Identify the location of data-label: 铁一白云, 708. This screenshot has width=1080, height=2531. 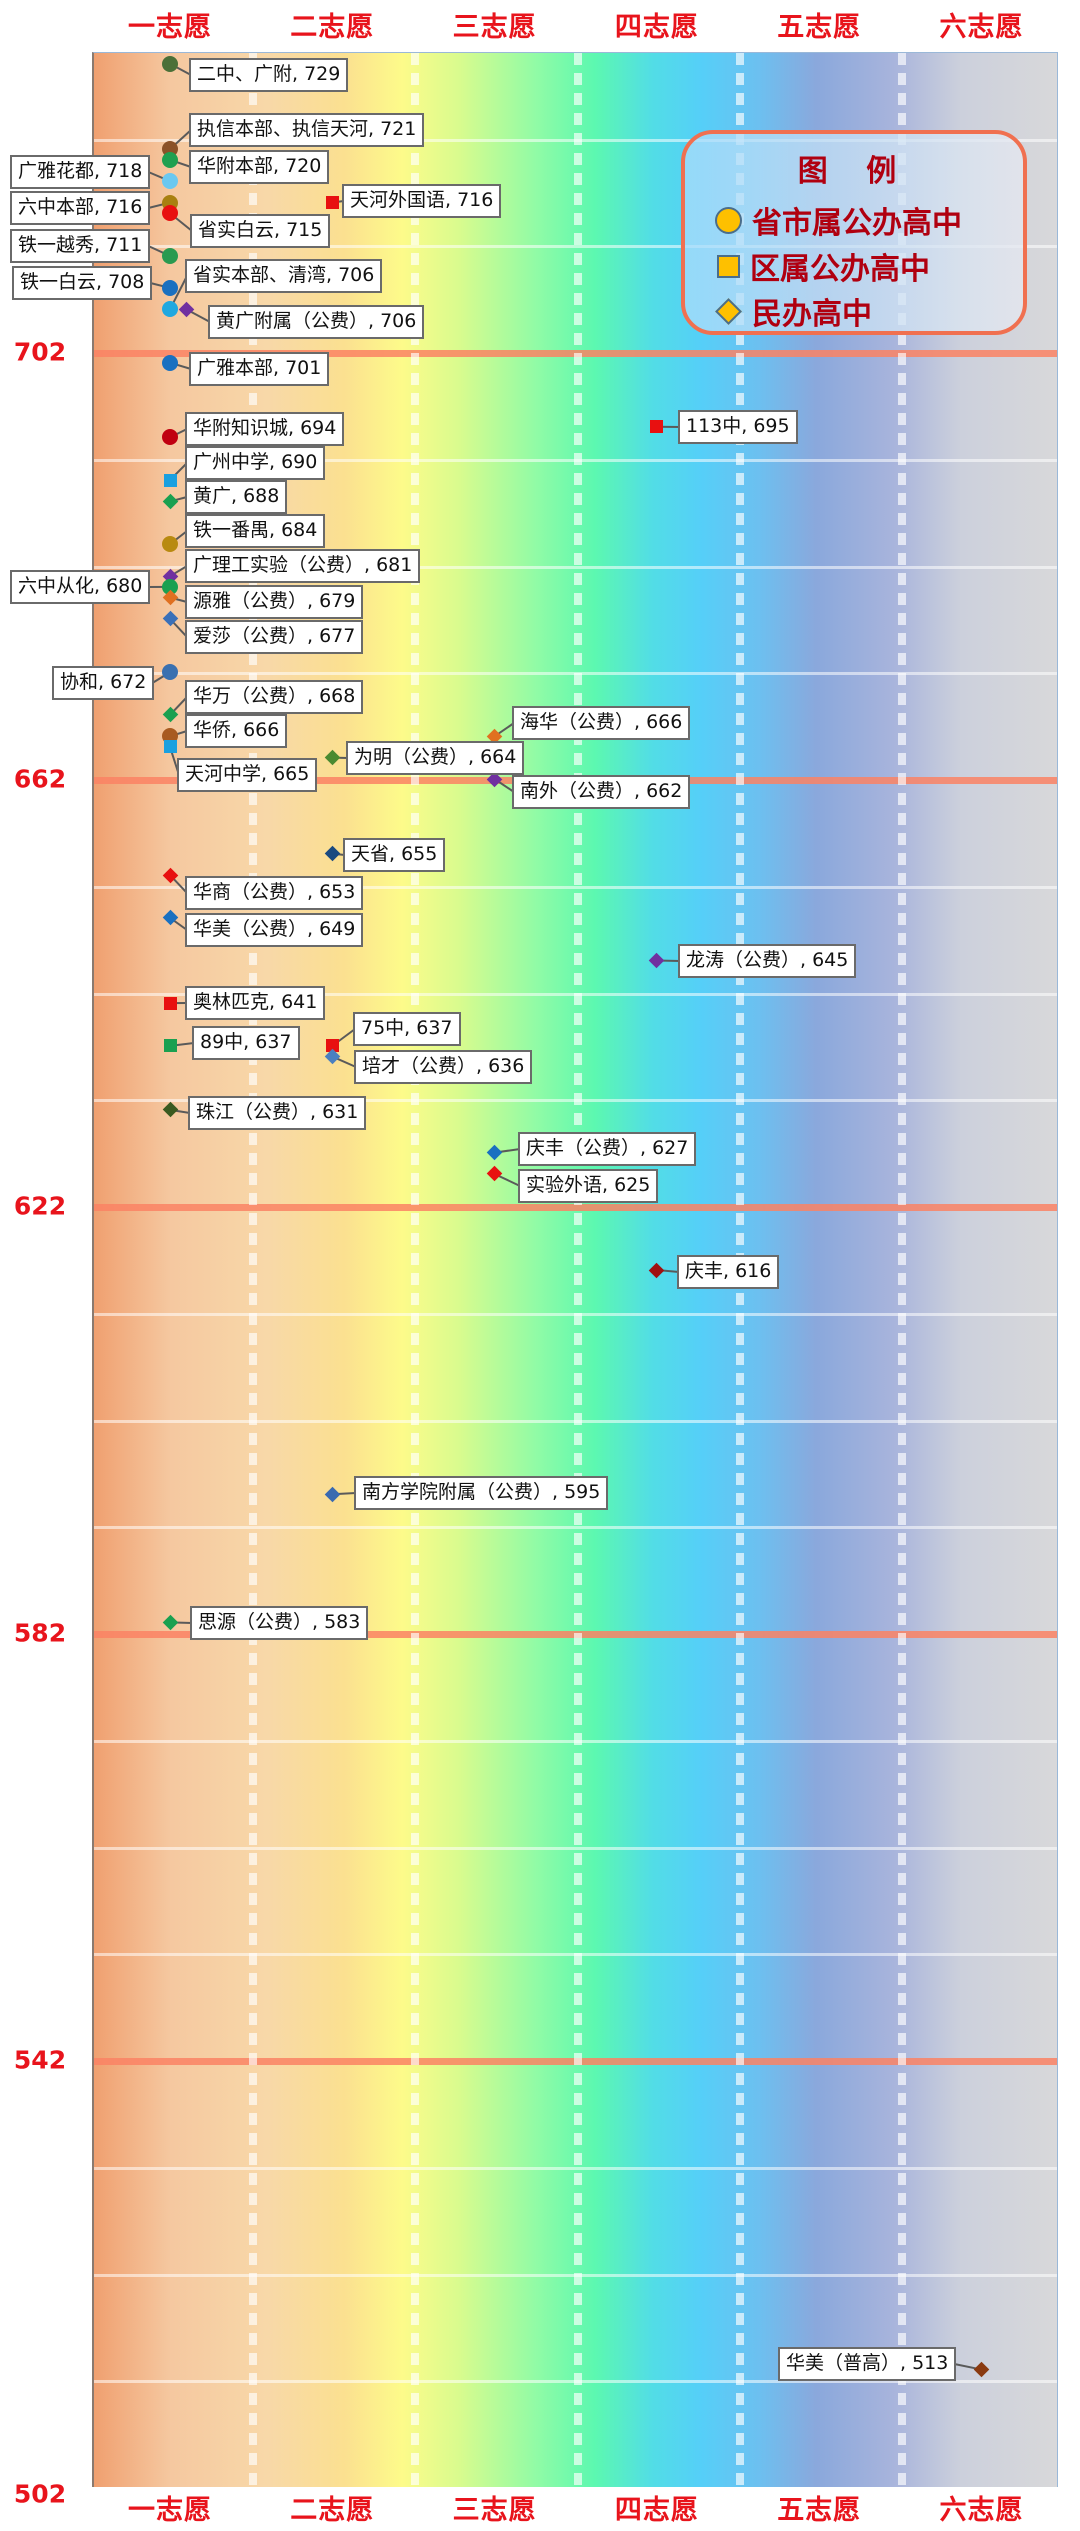
(82, 283).